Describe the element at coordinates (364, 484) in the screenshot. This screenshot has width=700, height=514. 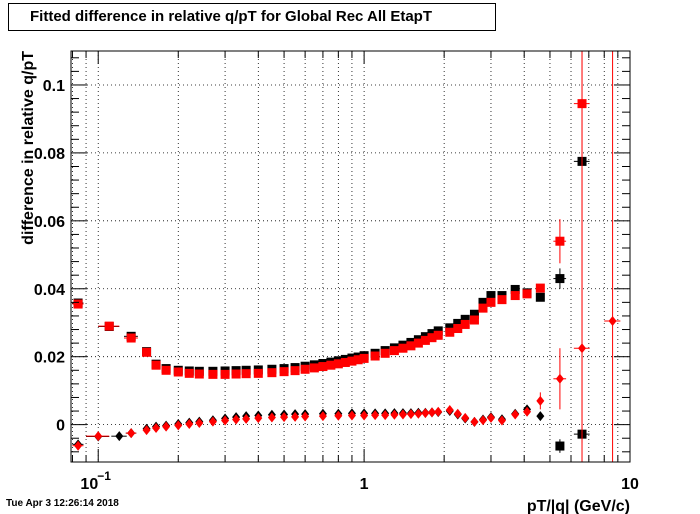
I see `x-tick-label: 1` at that location.